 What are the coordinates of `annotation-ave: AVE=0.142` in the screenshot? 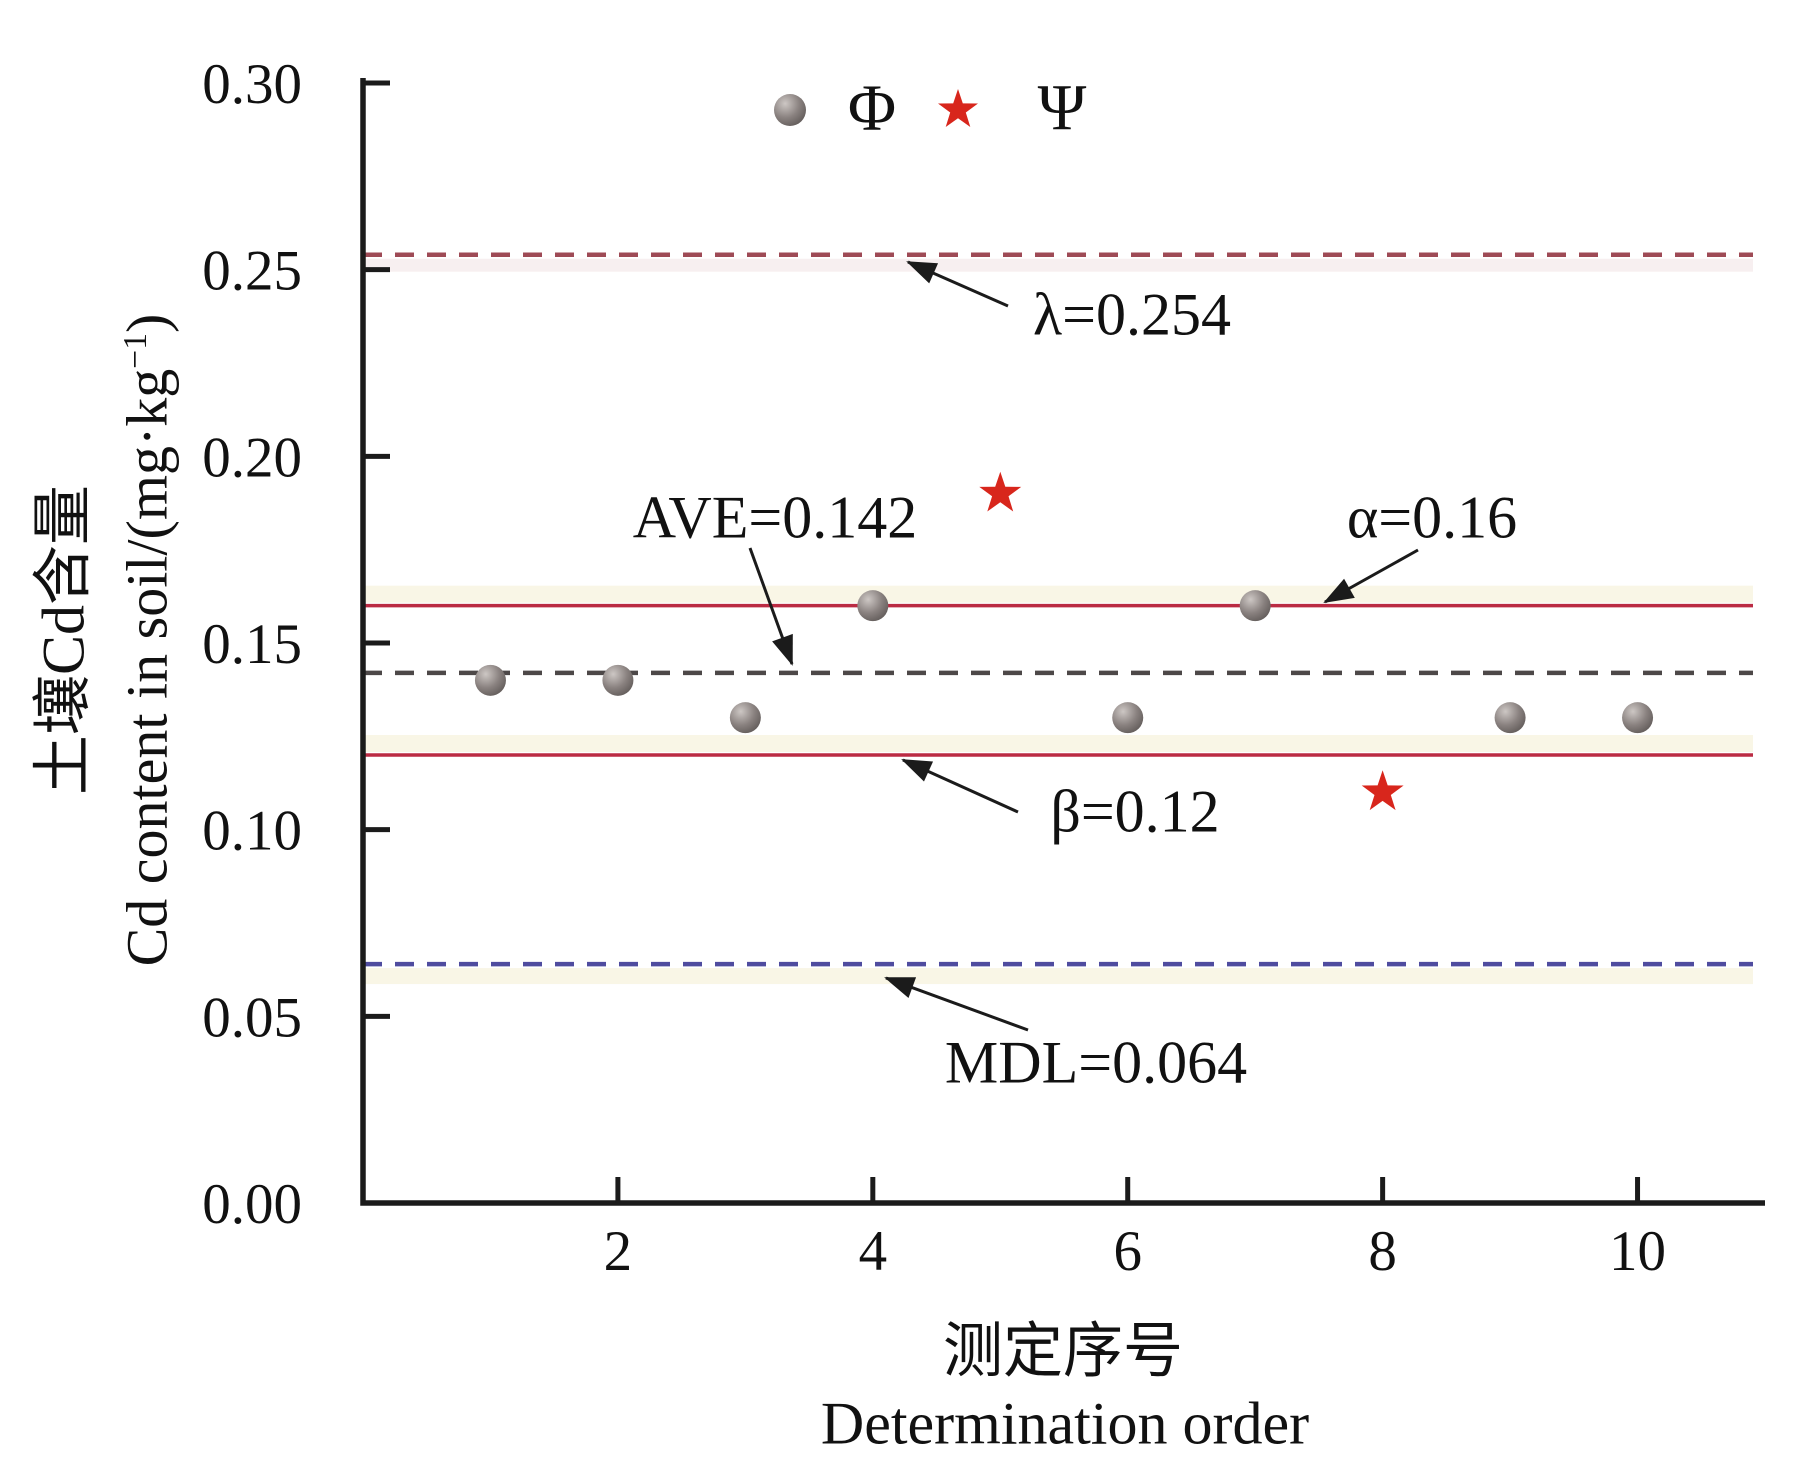 It's located at (775, 517).